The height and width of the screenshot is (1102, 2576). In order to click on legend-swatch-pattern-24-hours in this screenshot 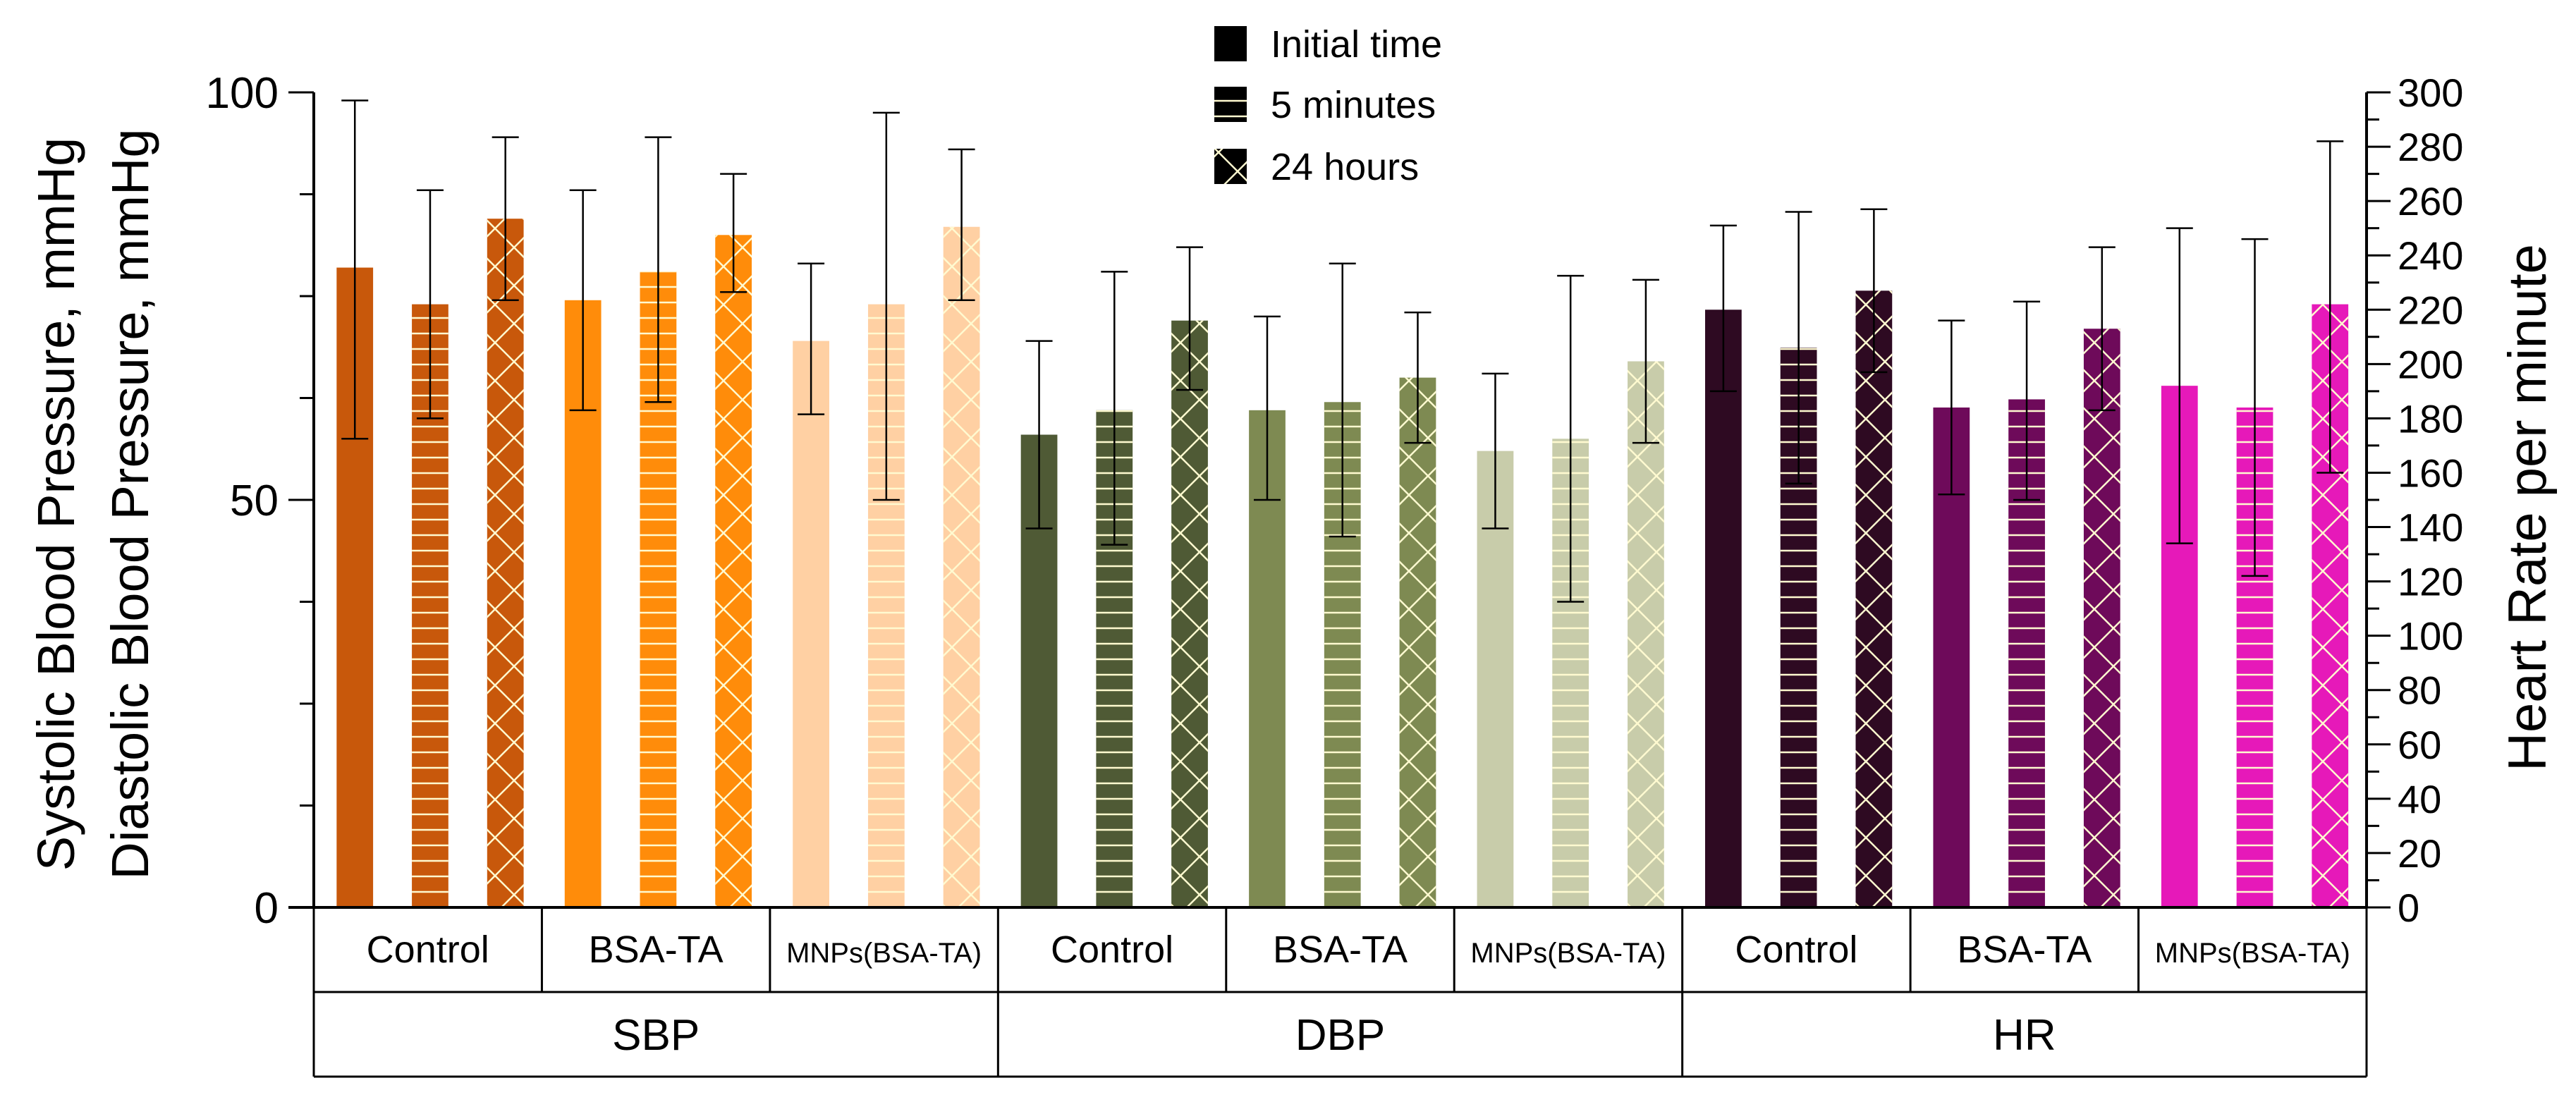, I will do `click(1231, 166)`.